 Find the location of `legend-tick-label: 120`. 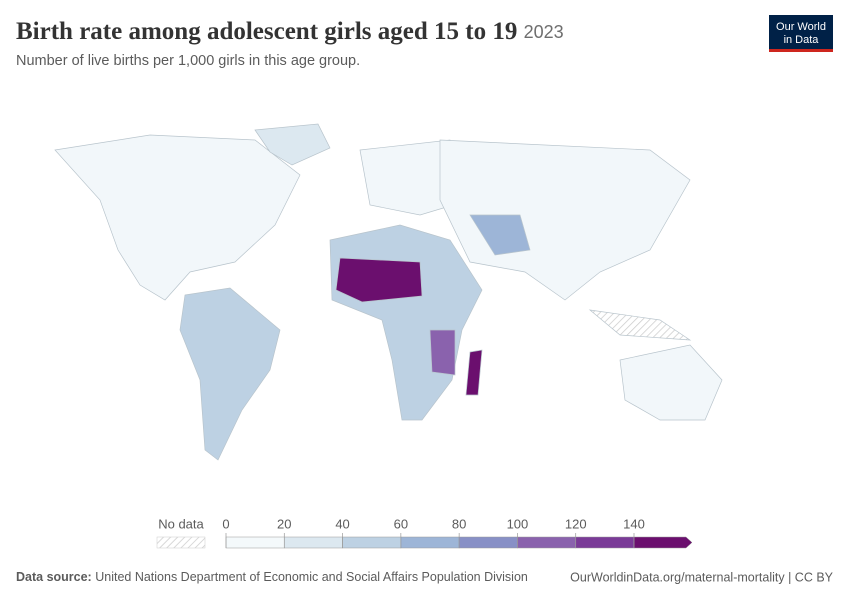

legend-tick-label: 120 is located at coordinates (576, 523).